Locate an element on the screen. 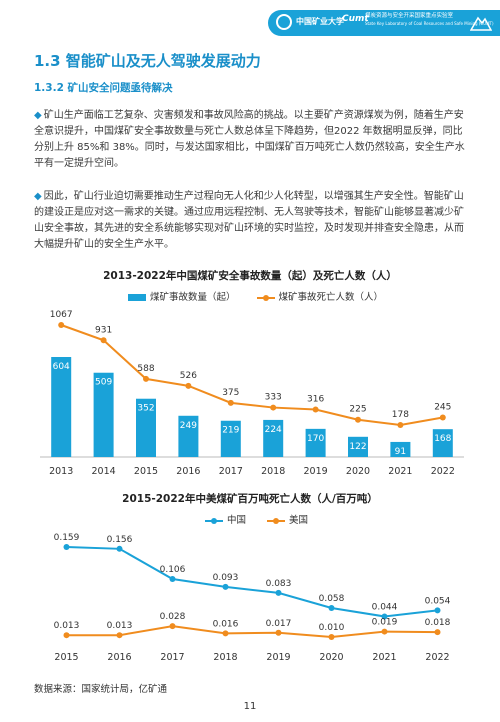 The height and width of the screenshot is (722, 500). chart1-line-label: 333 is located at coordinates (273, 398).